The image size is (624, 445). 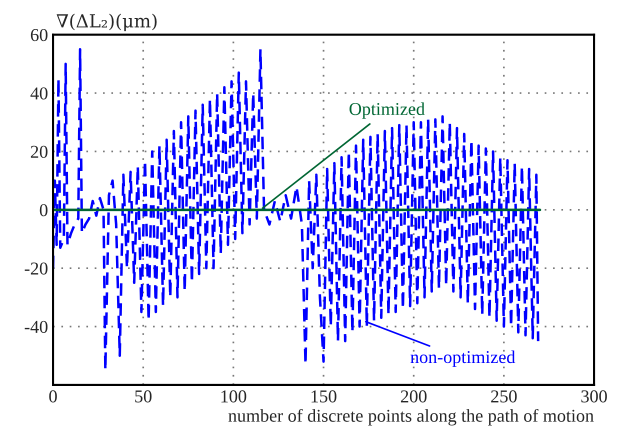 What do you see at coordinates (39, 93) in the screenshot?
I see `y-tick-label: 40` at bounding box center [39, 93].